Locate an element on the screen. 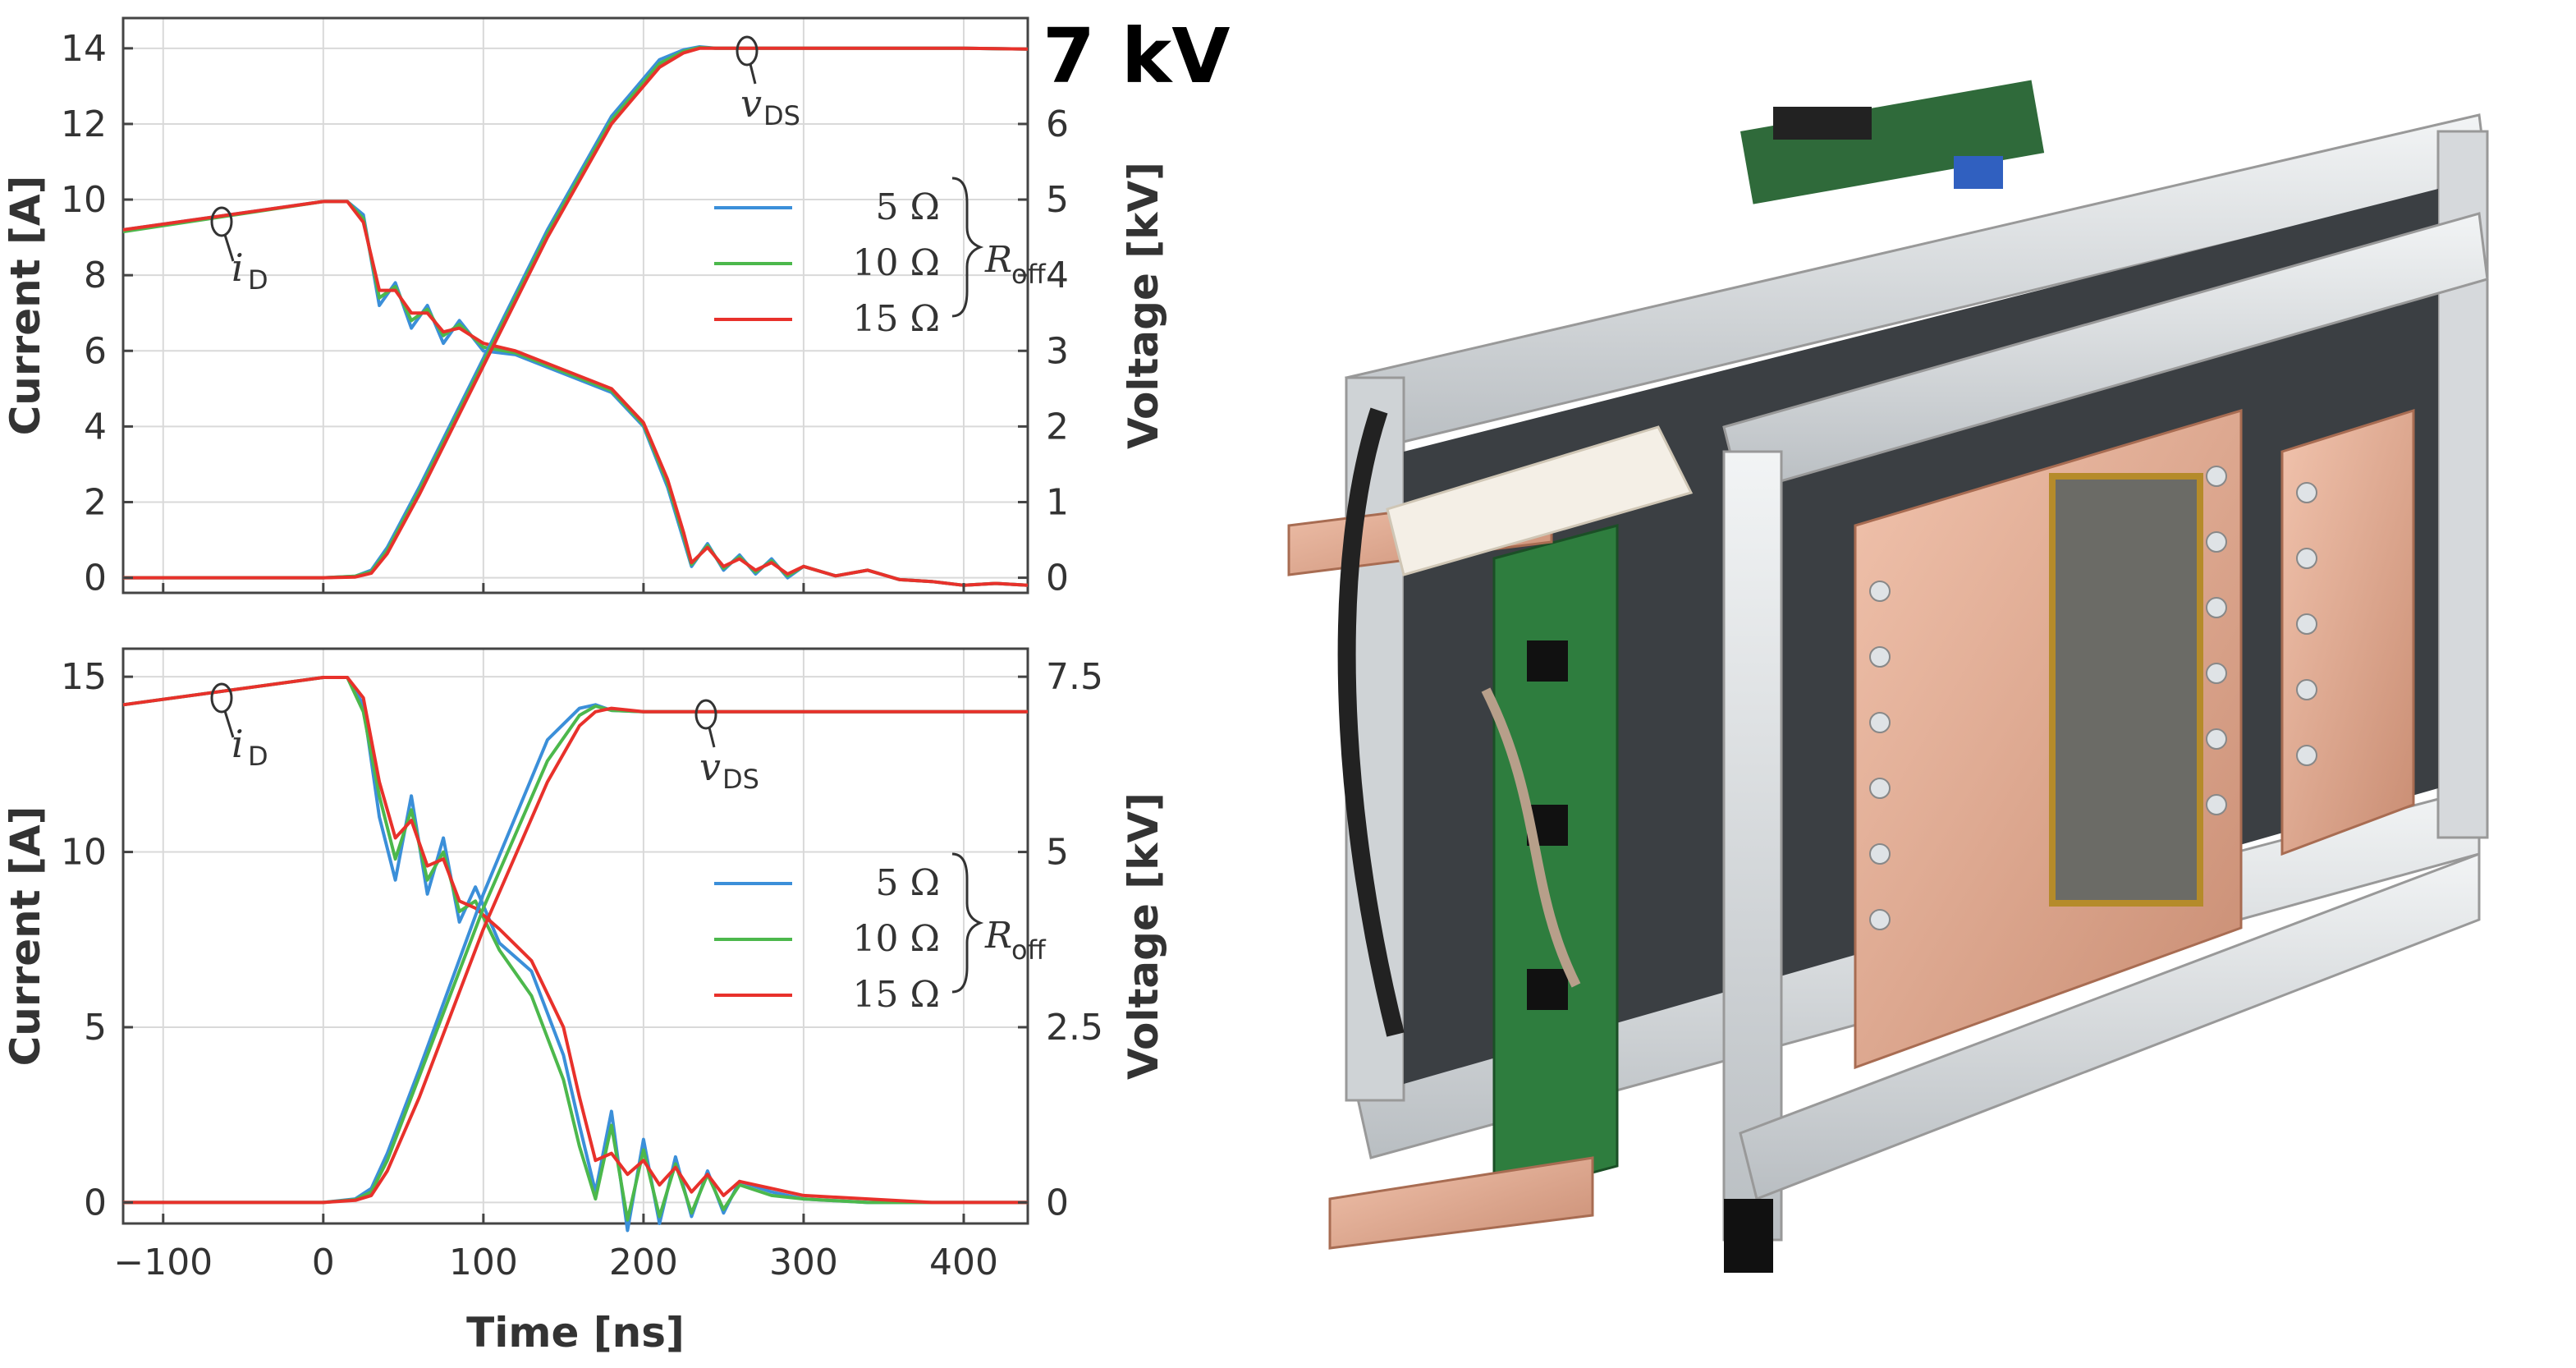 This screenshot has width=2576, height=1368. y-tick-label: 4 is located at coordinates (96, 427).